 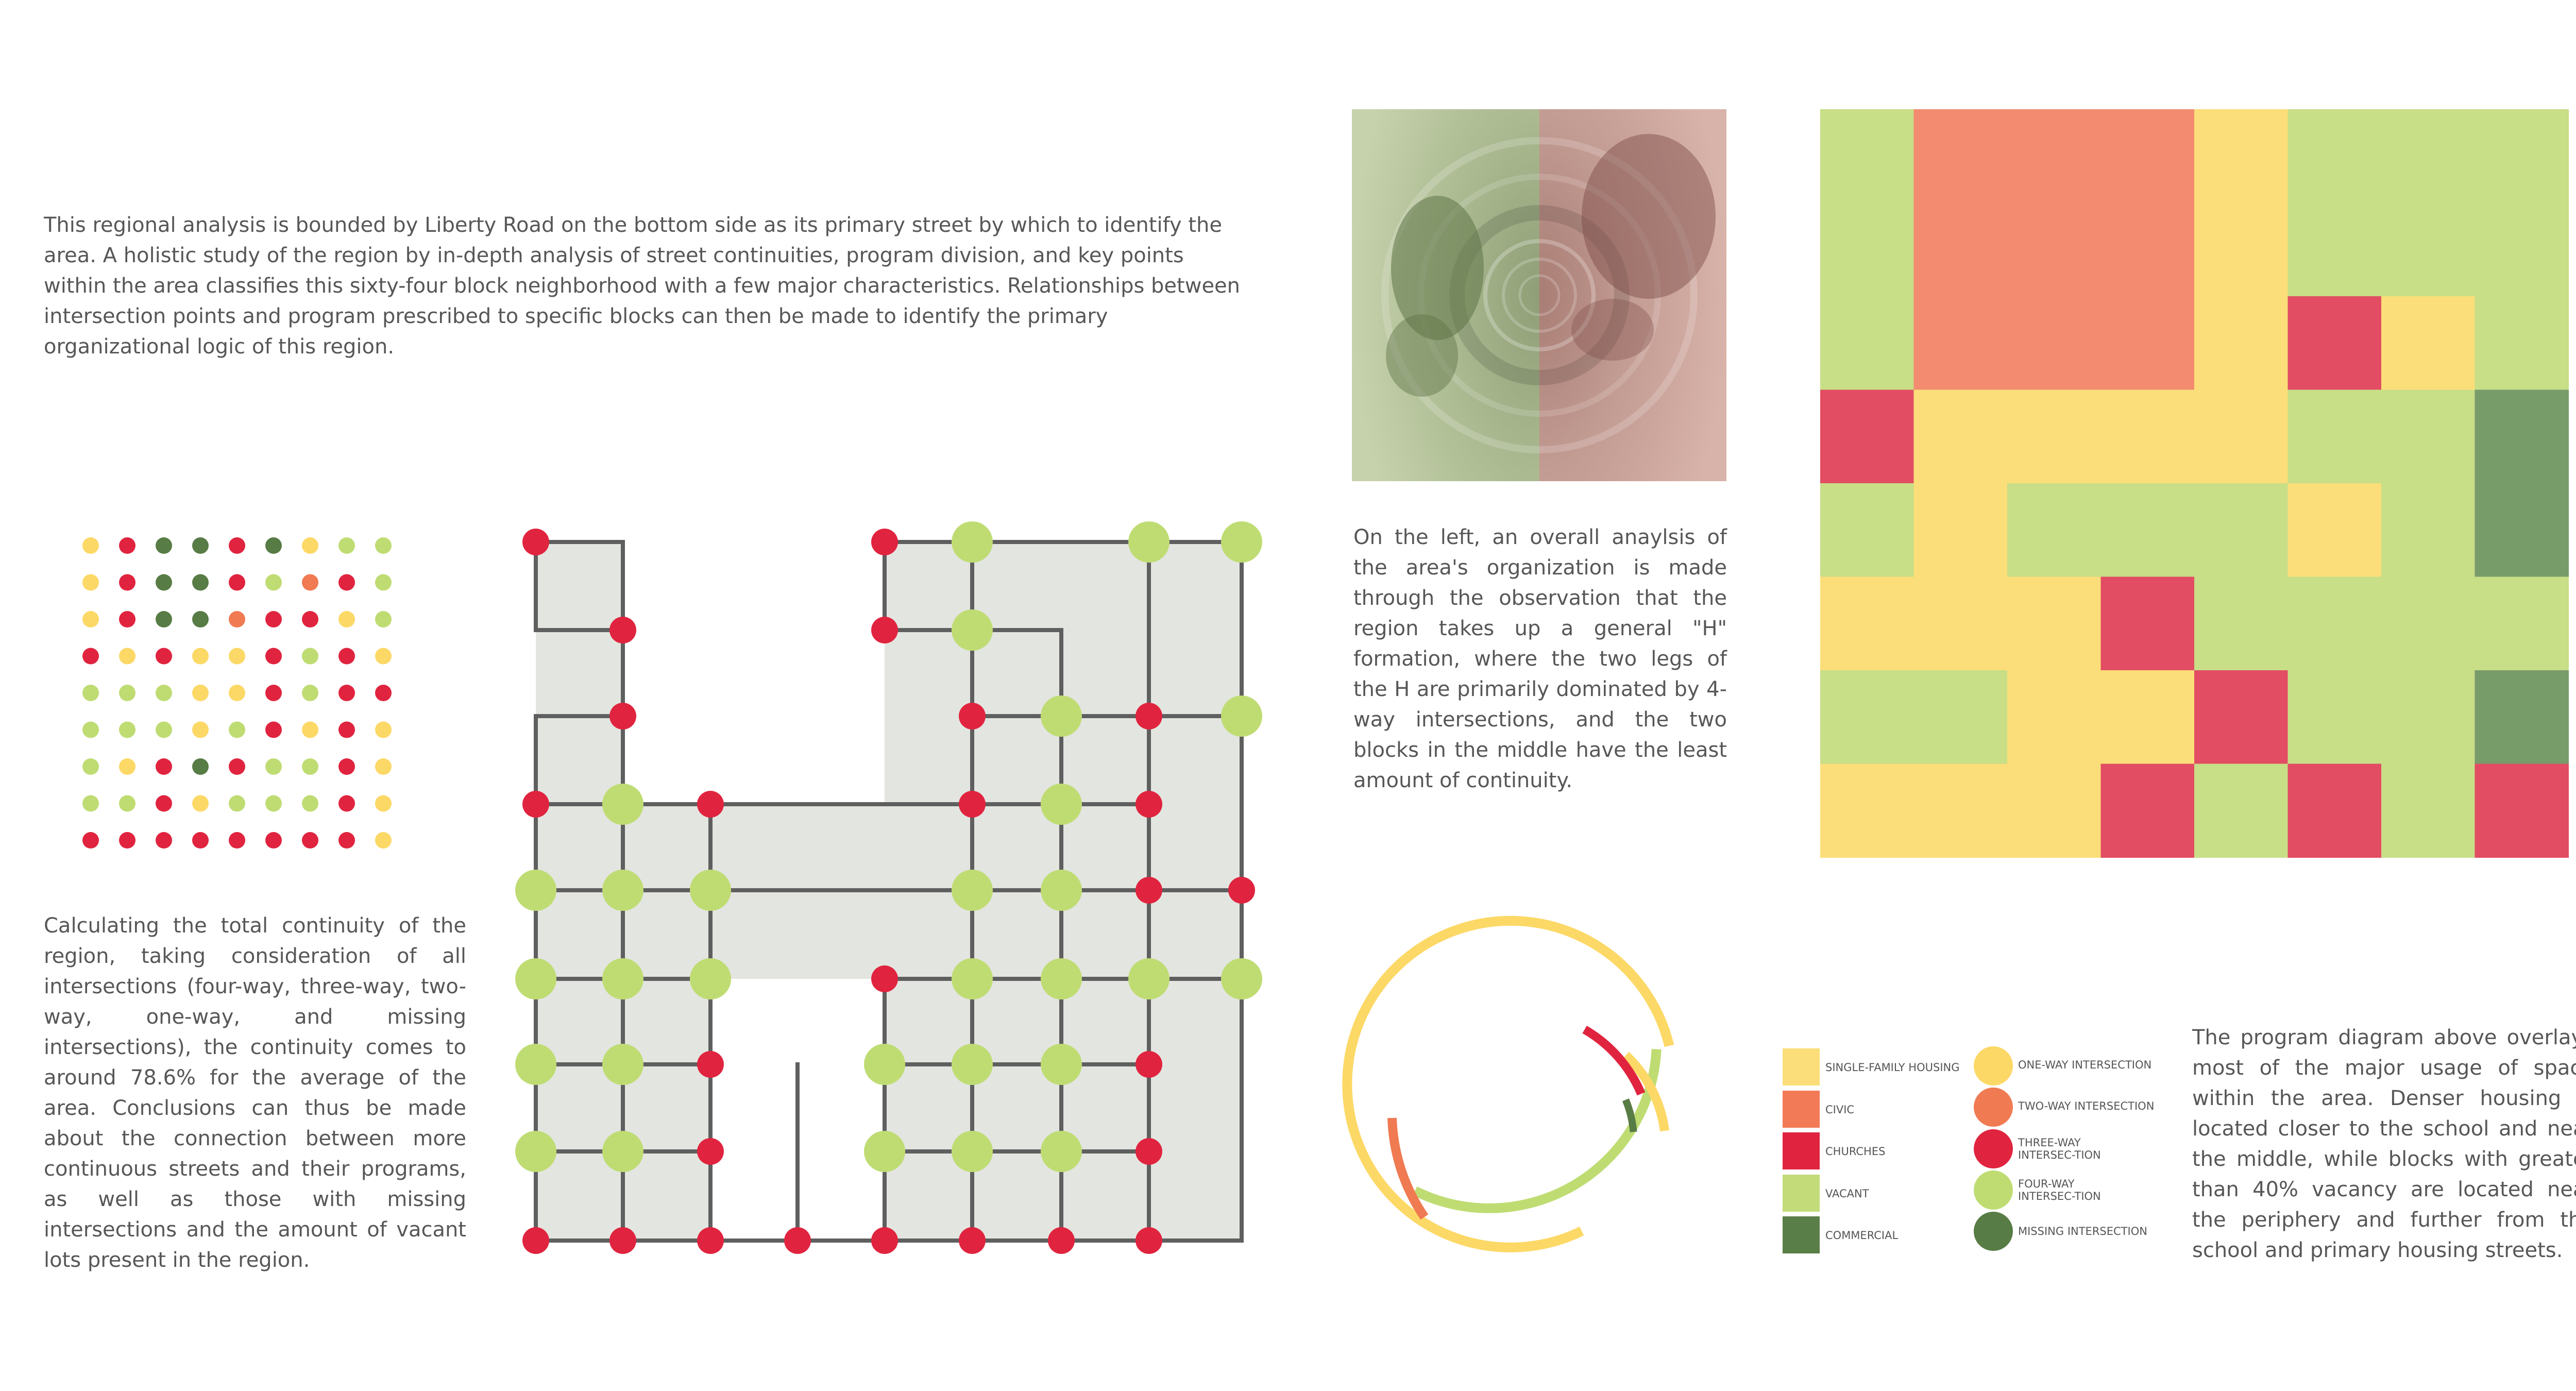 I want to click on intersection-dot-matrix, so click(x=237, y=693).